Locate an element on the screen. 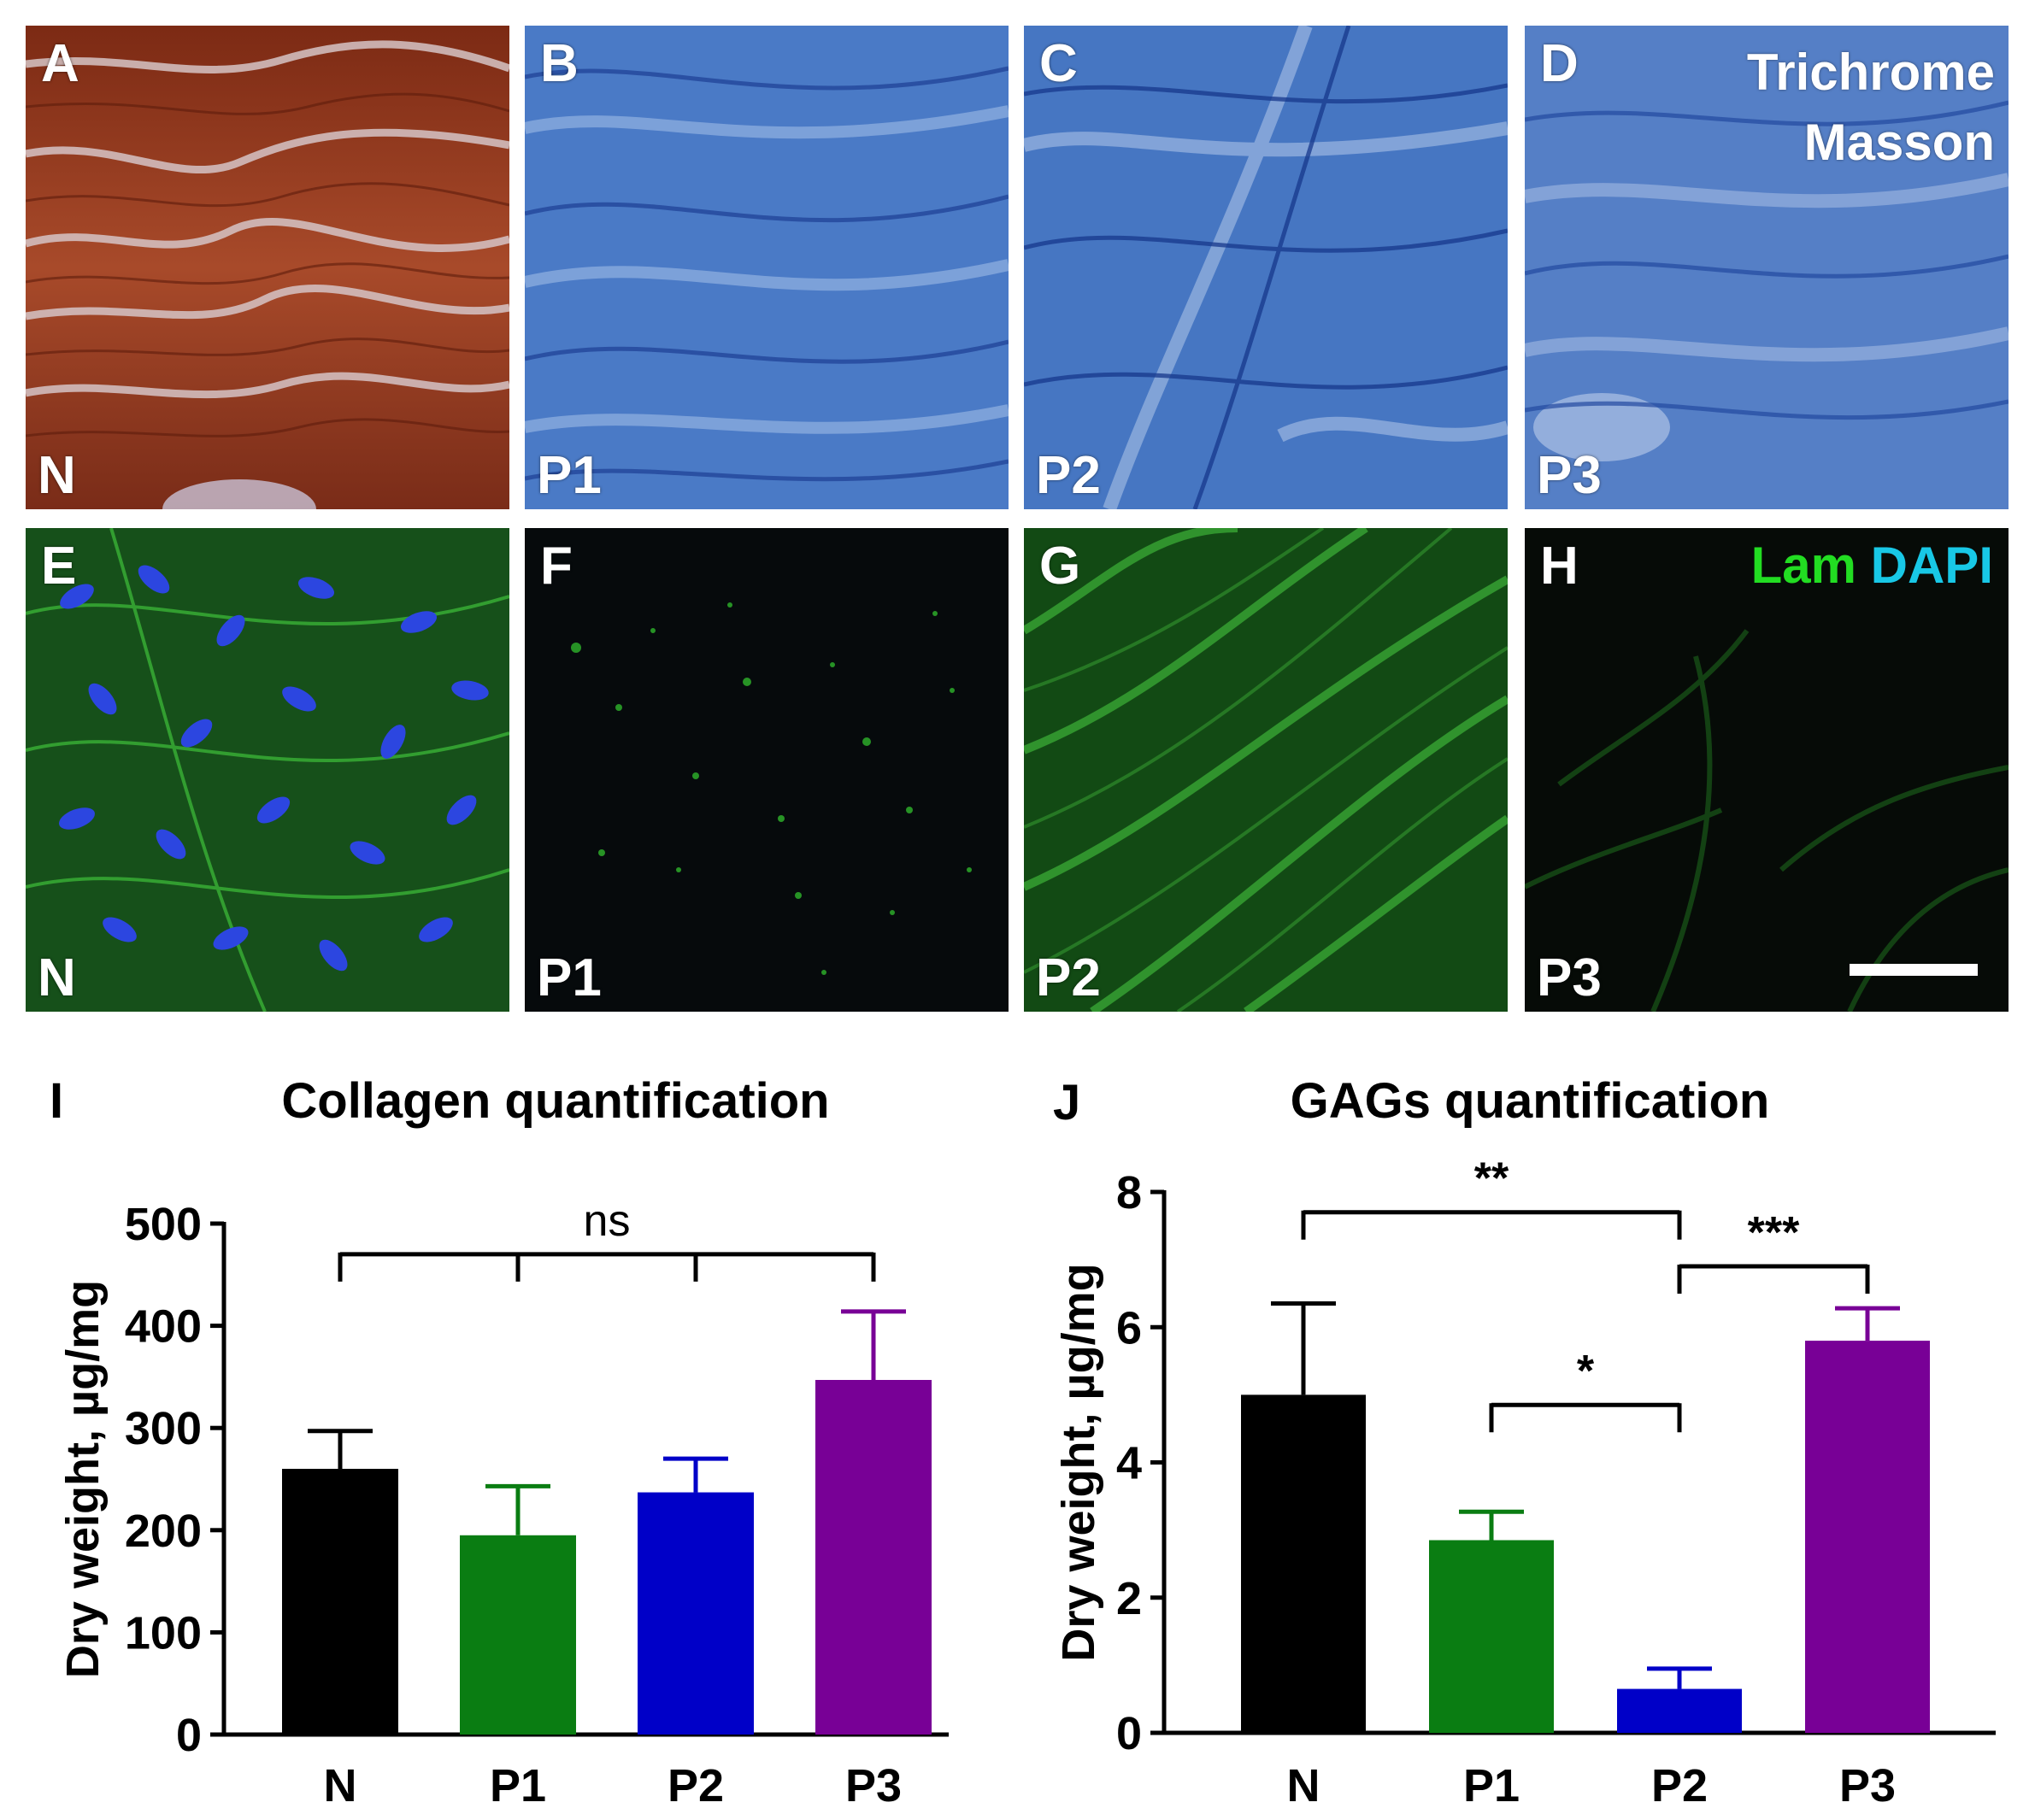  panel-letter: E is located at coordinates (59, 566).